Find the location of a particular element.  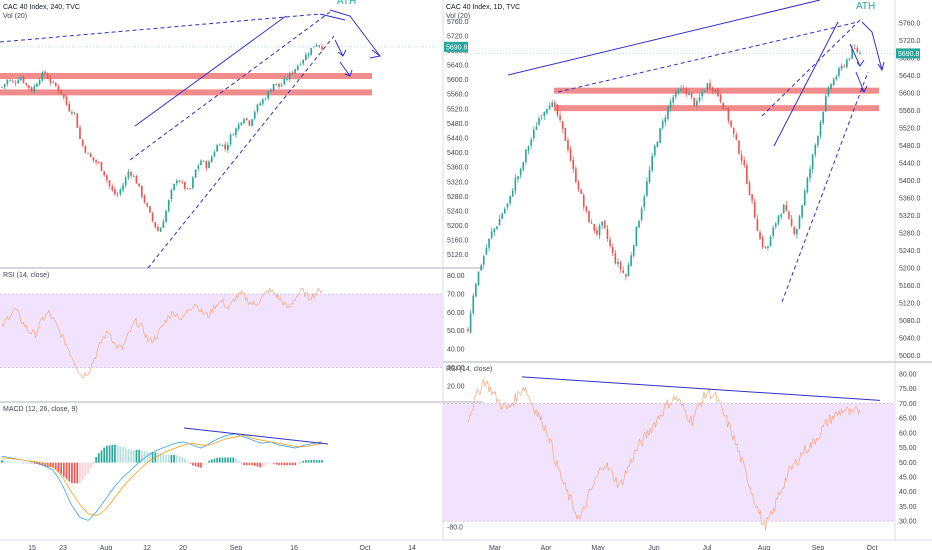

price-tick-label: 5120.0 is located at coordinates (910, 304).